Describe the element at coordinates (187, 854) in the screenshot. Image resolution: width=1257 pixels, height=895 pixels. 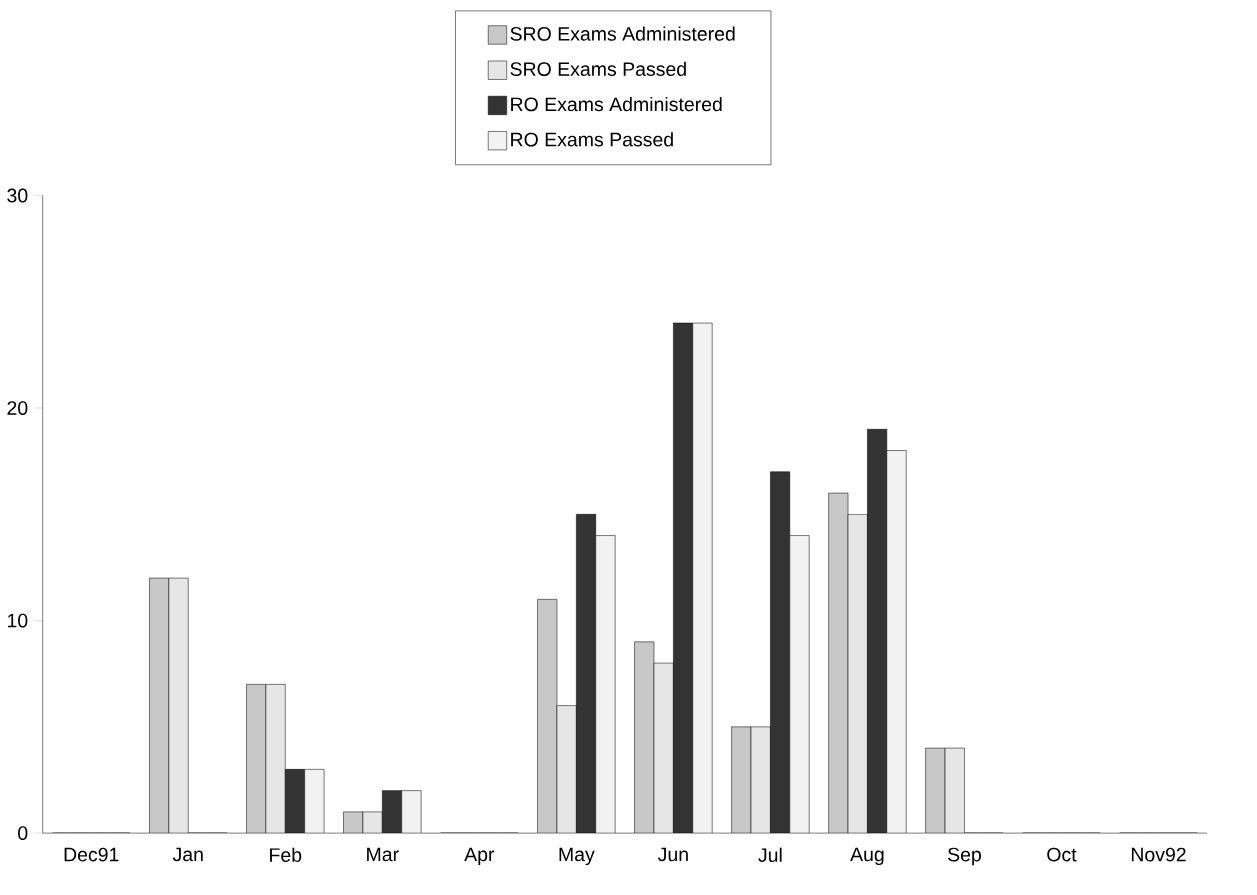
I see `x-tick-label: Jan` at that location.